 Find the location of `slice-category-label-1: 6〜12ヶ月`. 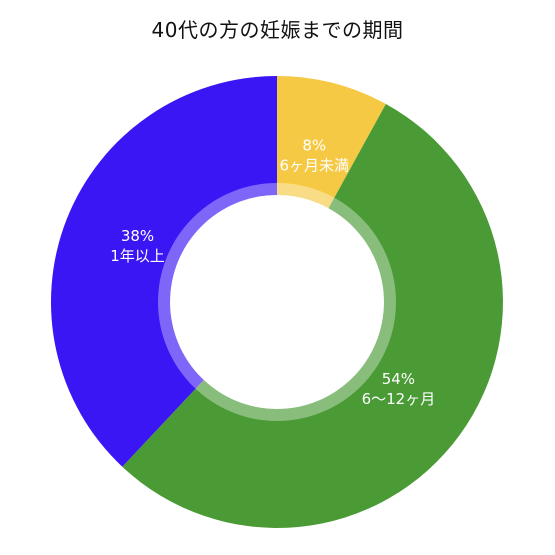

slice-category-label-1: 6〜12ヶ月 is located at coordinates (399, 399).